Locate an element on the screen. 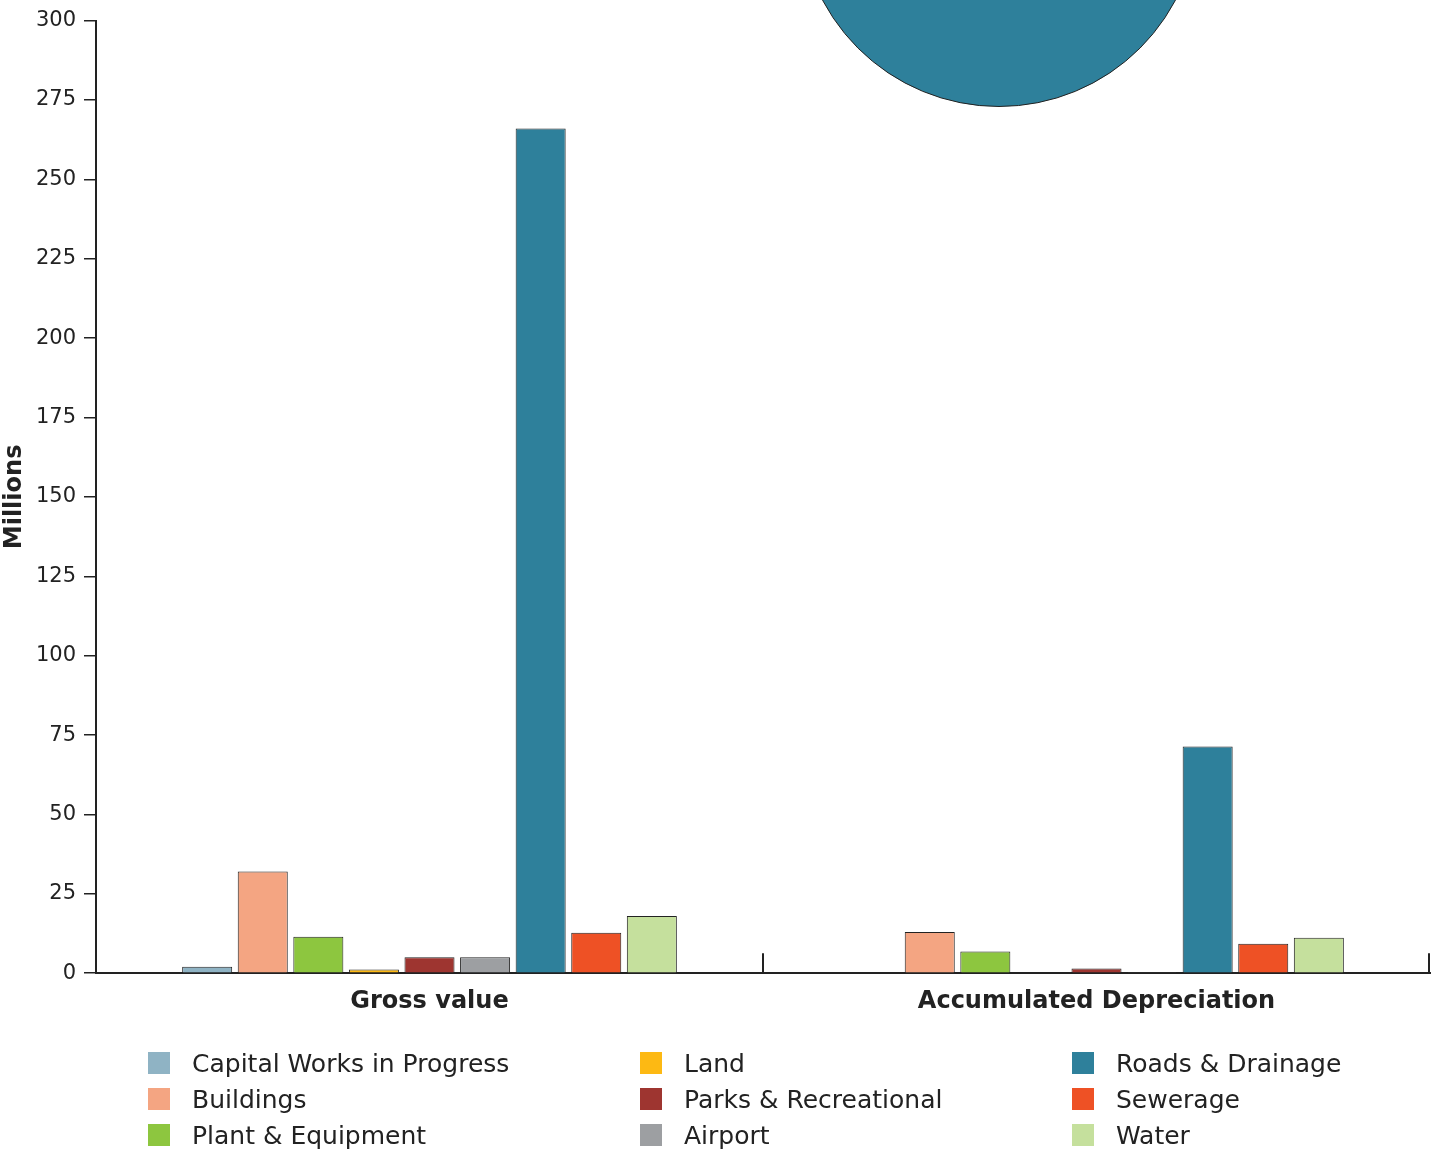  legend-label: Airport is located at coordinates (727, 1135).